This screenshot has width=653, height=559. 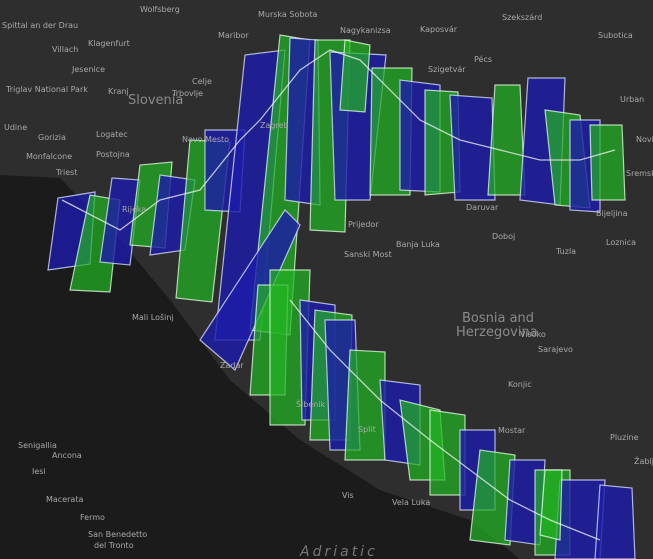 I want to click on place-label: Novo Mesto, so click(x=205, y=139).